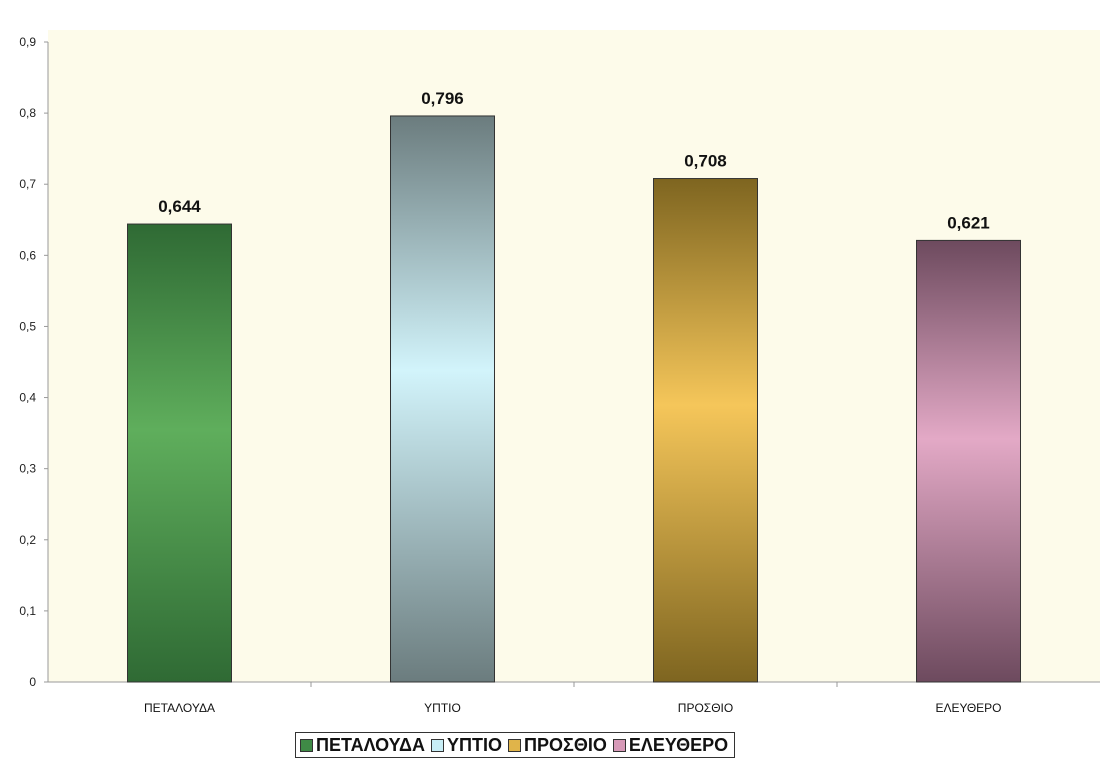  I want to click on bar-value-label: 0,644, so click(179, 206).